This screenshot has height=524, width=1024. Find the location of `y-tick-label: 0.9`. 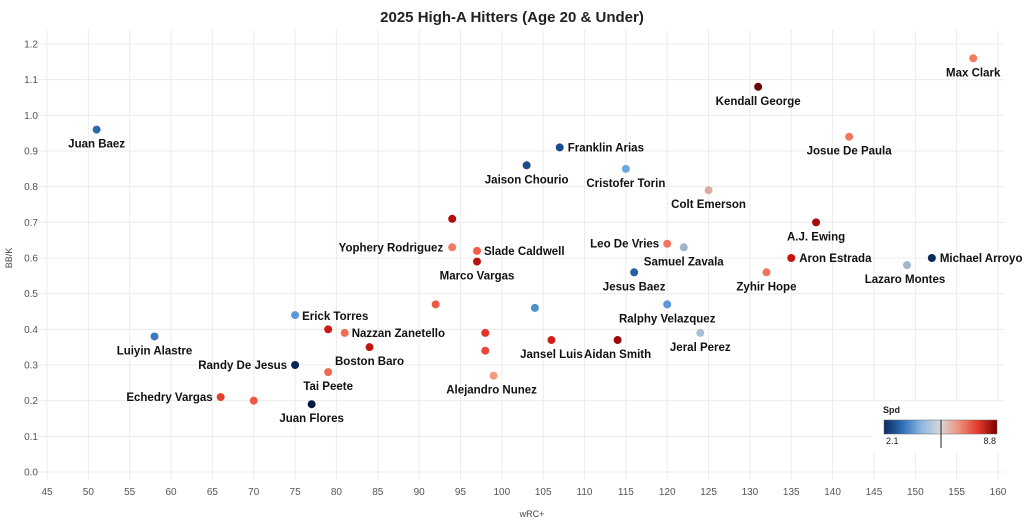

y-tick-label: 0.9 is located at coordinates (31, 152).